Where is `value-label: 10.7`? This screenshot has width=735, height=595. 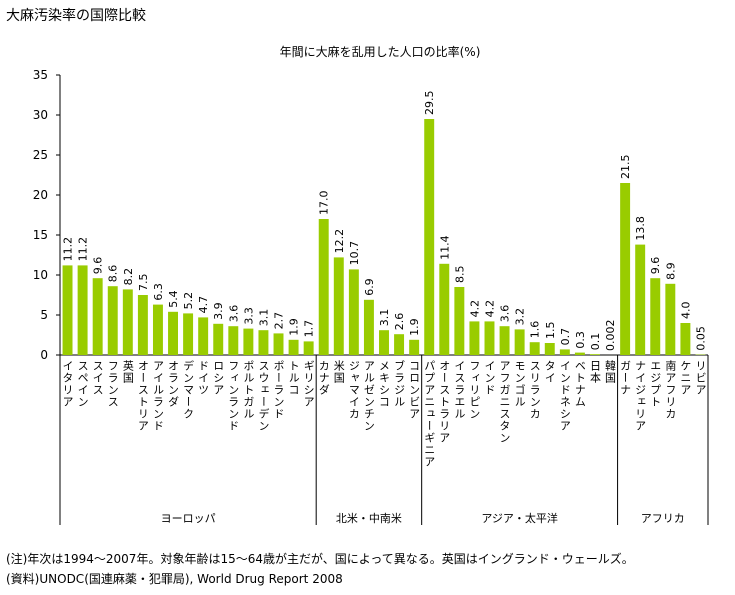
value-label: 10.7 is located at coordinates (354, 253).